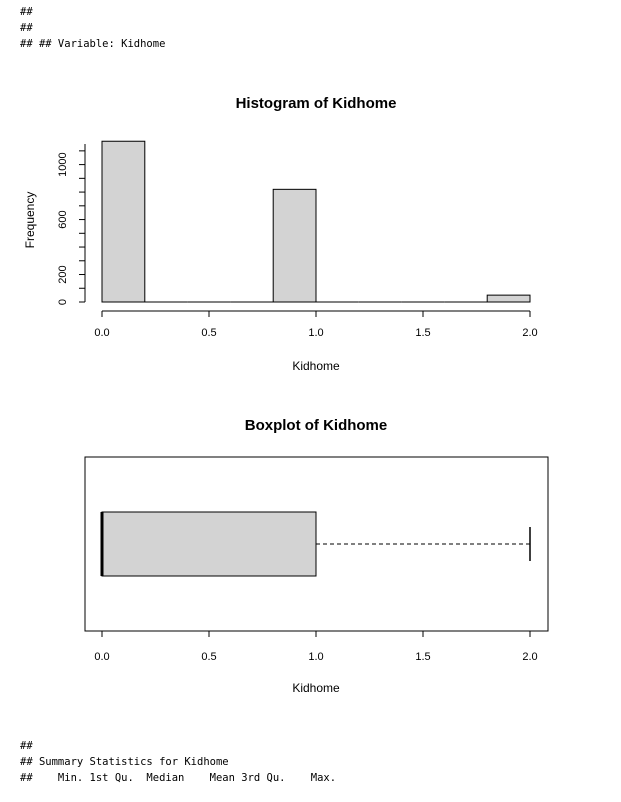 This screenshot has height=802, width=621. Describe the element at coordinates (208, 657) in the screenshot. I see `boxplot-x-tick-label: 0.5` at that location.